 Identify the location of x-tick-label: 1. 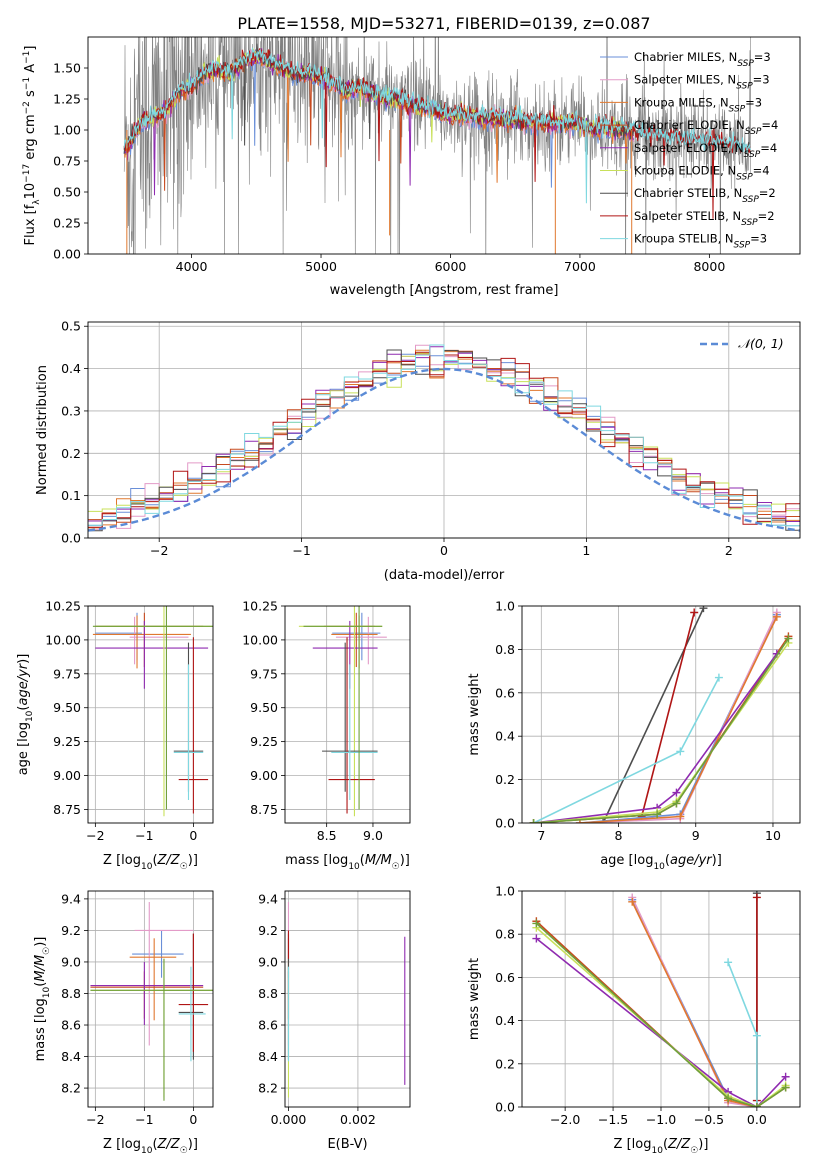
(586, 550).